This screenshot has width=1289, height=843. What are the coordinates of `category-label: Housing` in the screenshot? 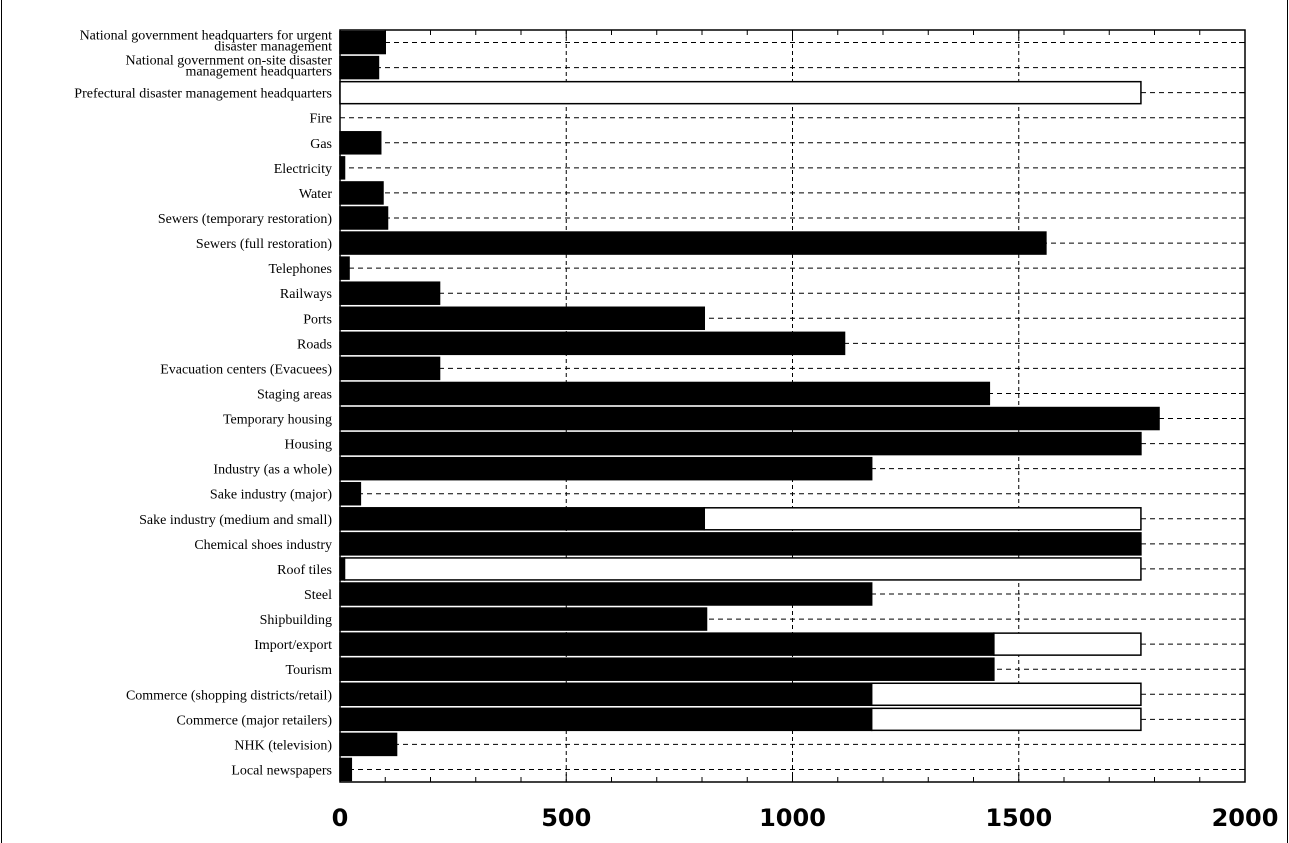 It's located at (308, 445).